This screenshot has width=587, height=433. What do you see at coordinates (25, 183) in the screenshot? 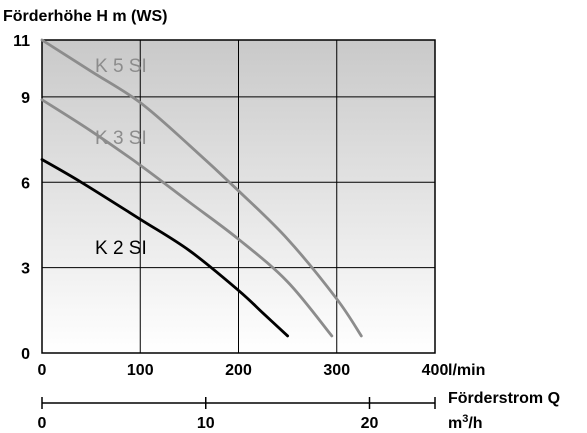
I see `y-tick-label: 6` at bounding box center [25, 183].